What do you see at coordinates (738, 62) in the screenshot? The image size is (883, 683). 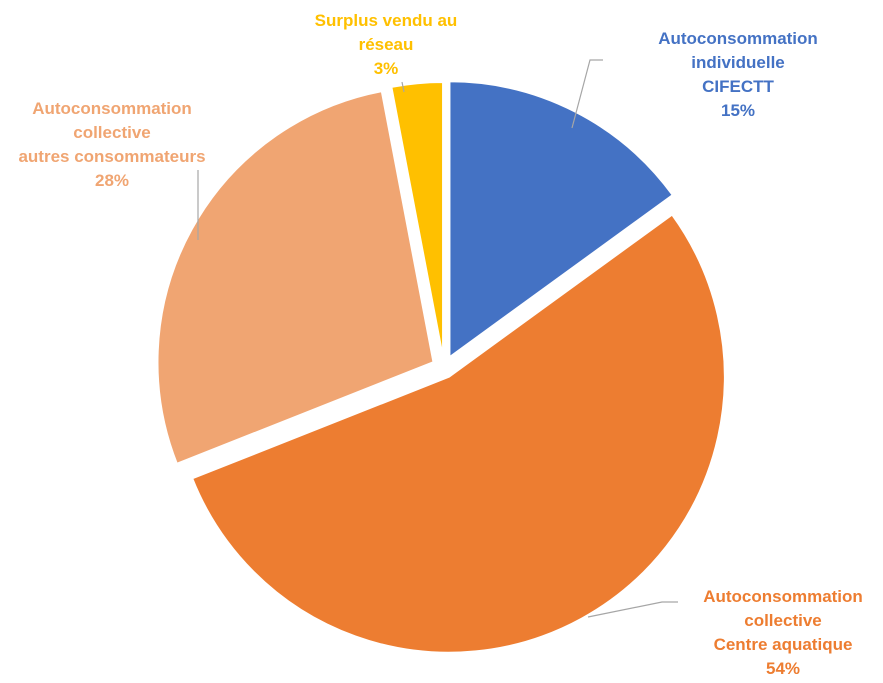 I see `data-label-line: individuelle` at bounding box center [738, 62].